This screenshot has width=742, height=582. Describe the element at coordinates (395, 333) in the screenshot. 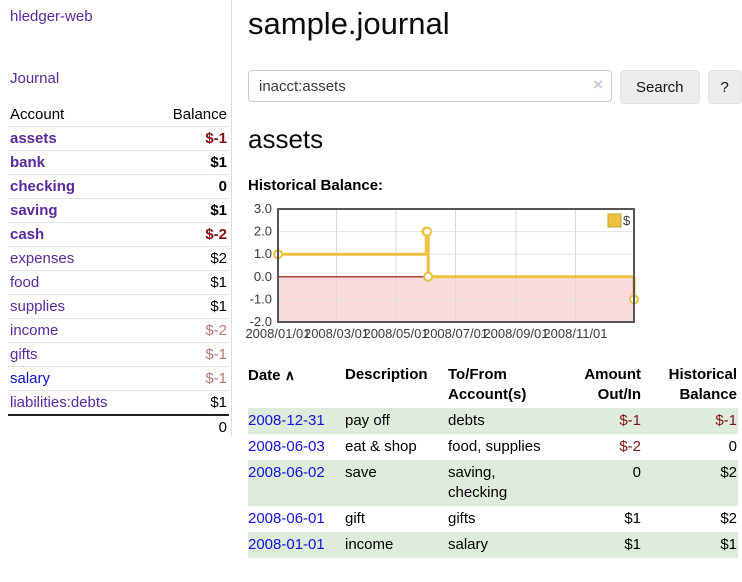

I see `svg-text: 2008/05/01` at that location.